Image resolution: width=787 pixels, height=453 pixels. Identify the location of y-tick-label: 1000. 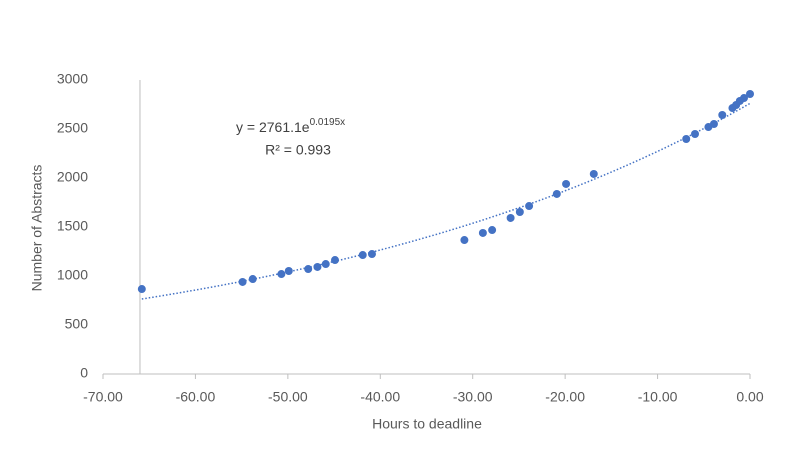
(72, 275).